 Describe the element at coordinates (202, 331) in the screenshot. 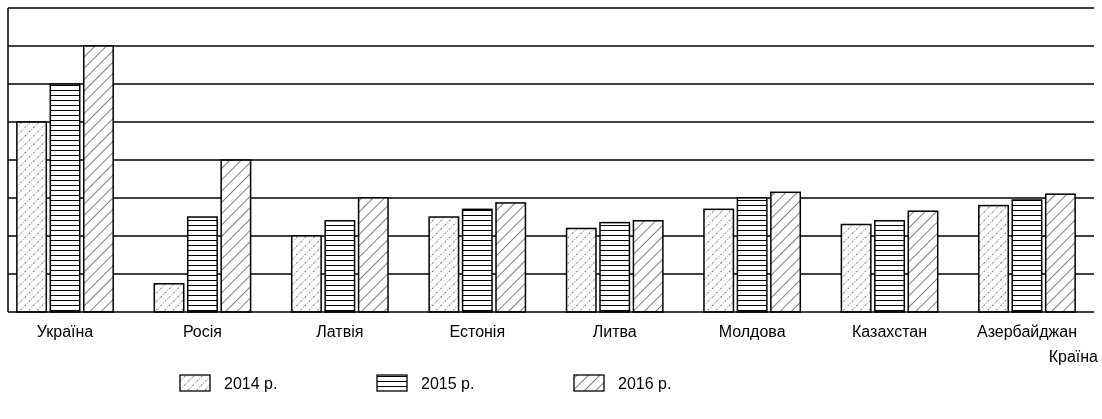

I see `x-tick-label: Росія` at that location.